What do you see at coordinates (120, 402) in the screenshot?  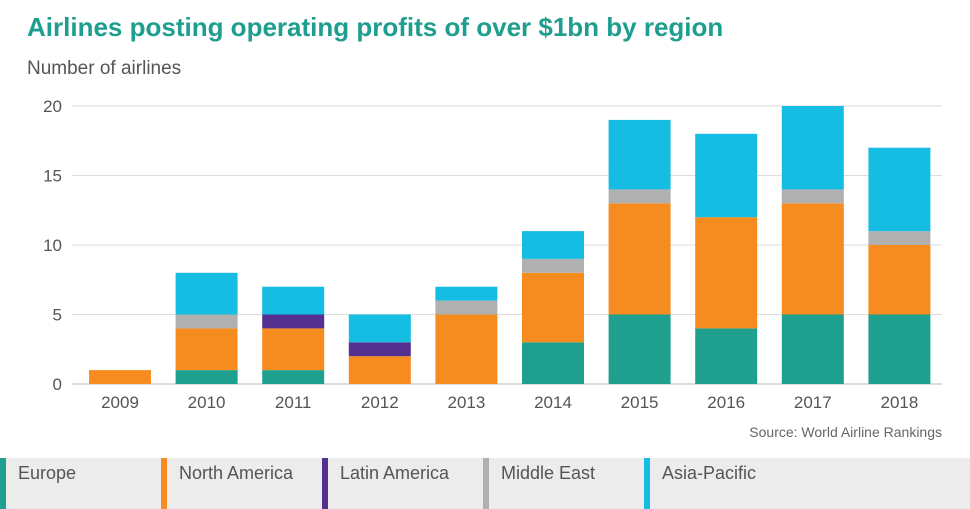 I see `x-tick-label: 2009` at bounding box center [120, 402].